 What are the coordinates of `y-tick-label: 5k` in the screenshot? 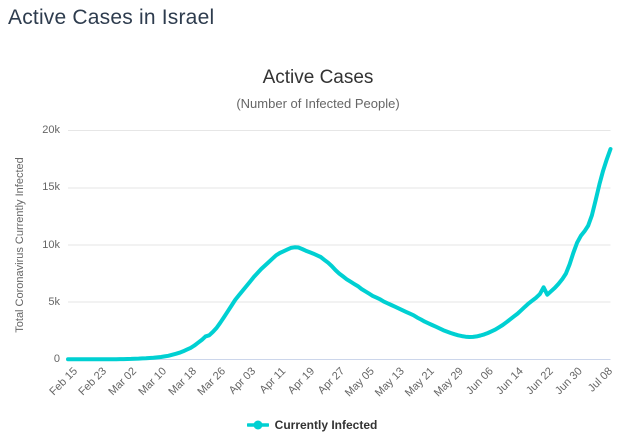 It's located at (54, 301).